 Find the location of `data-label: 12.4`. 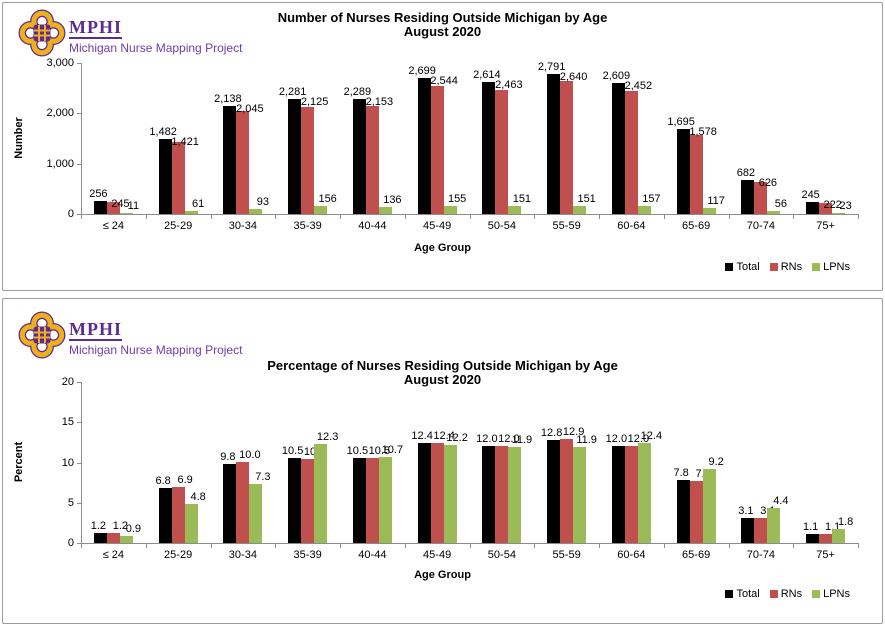

data-label: 12.4 is located at coordinates (422, 436).